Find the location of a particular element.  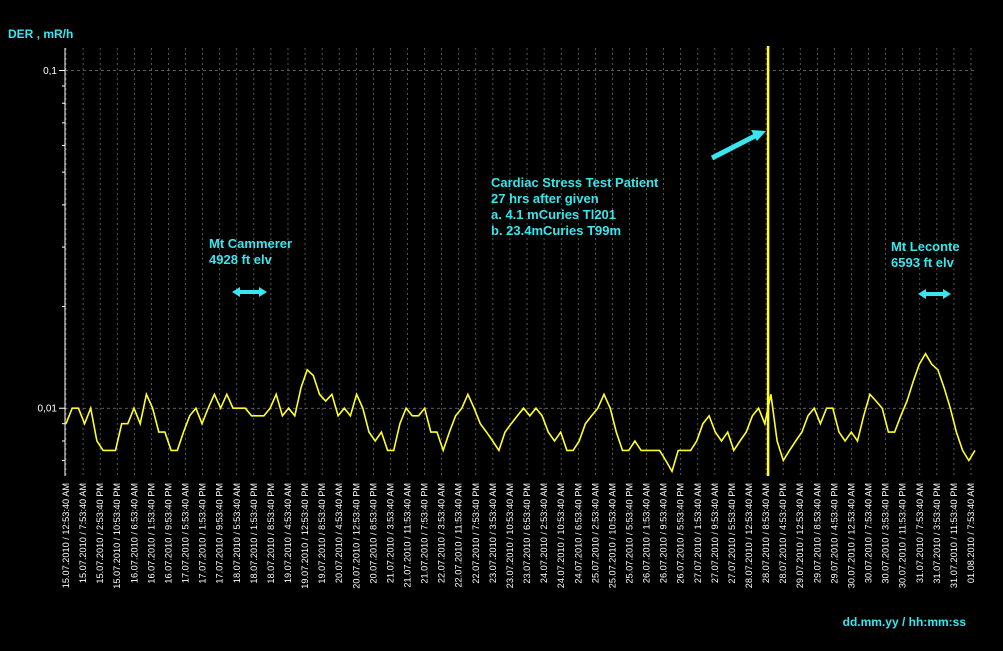

x-tick-label: 15.07.2010 / 7:53:40 AM is located at coordinates (83, 533).